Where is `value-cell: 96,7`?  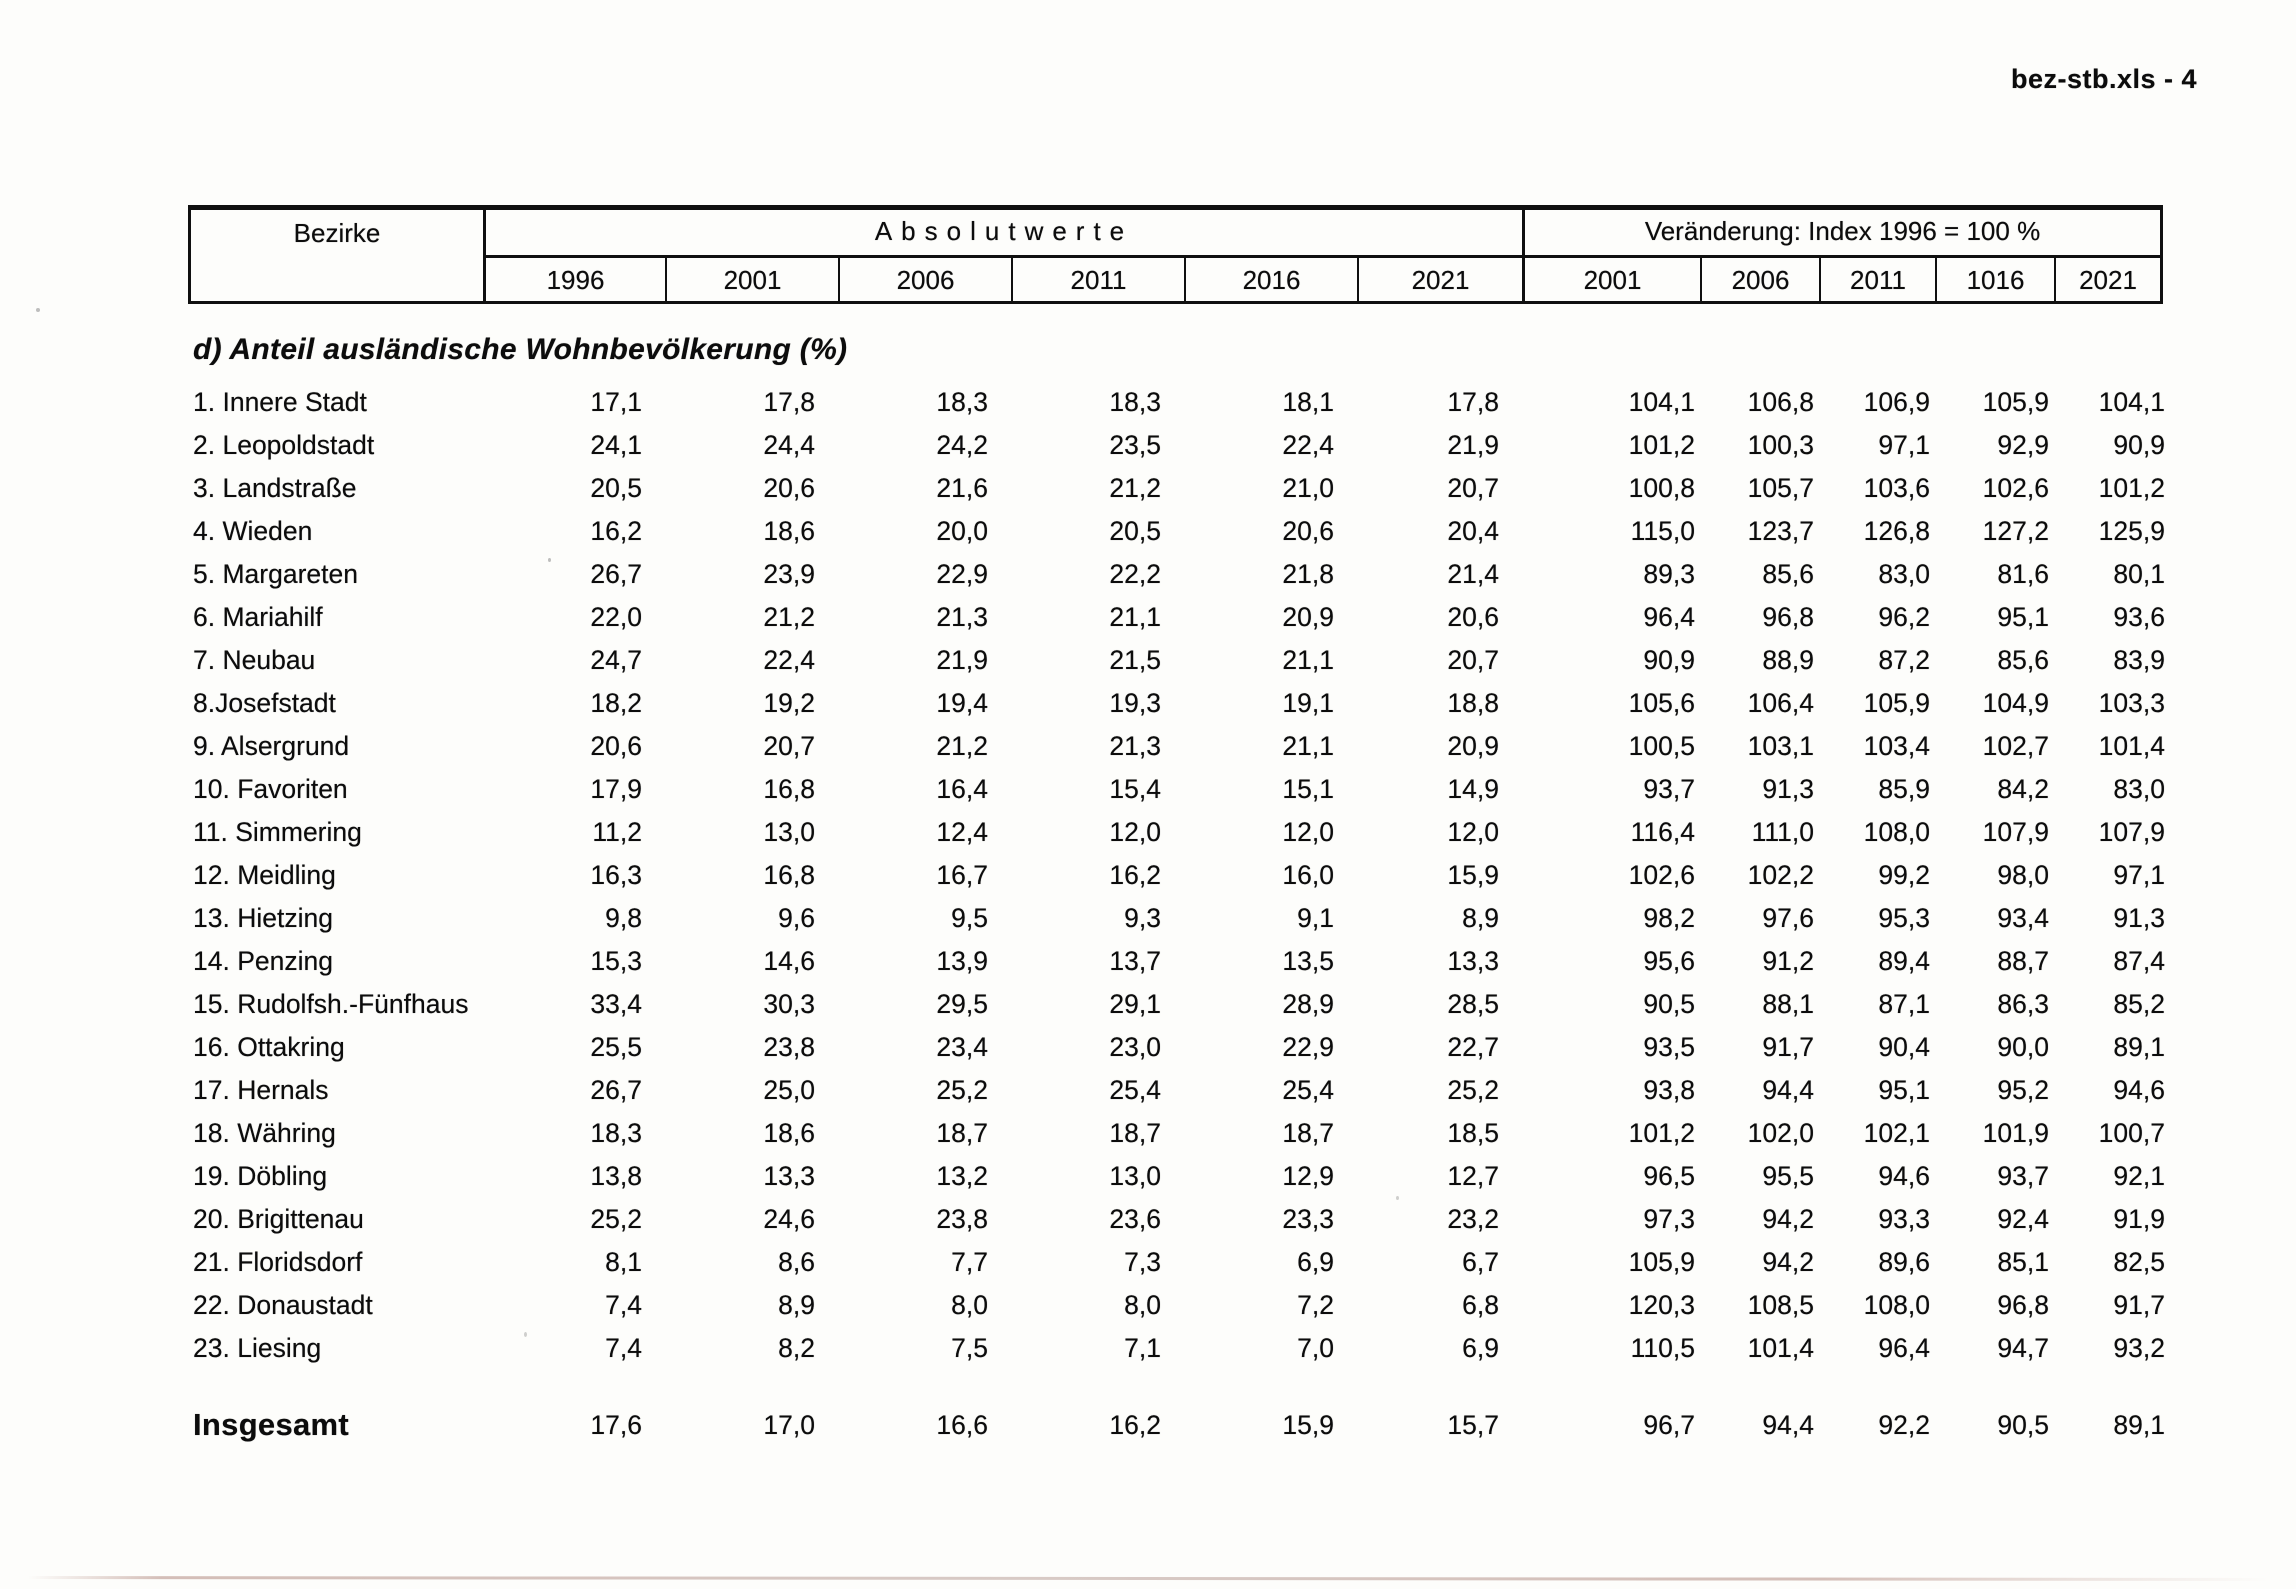 value-cell: 96,7 is located at coordinates (1669, 1424).